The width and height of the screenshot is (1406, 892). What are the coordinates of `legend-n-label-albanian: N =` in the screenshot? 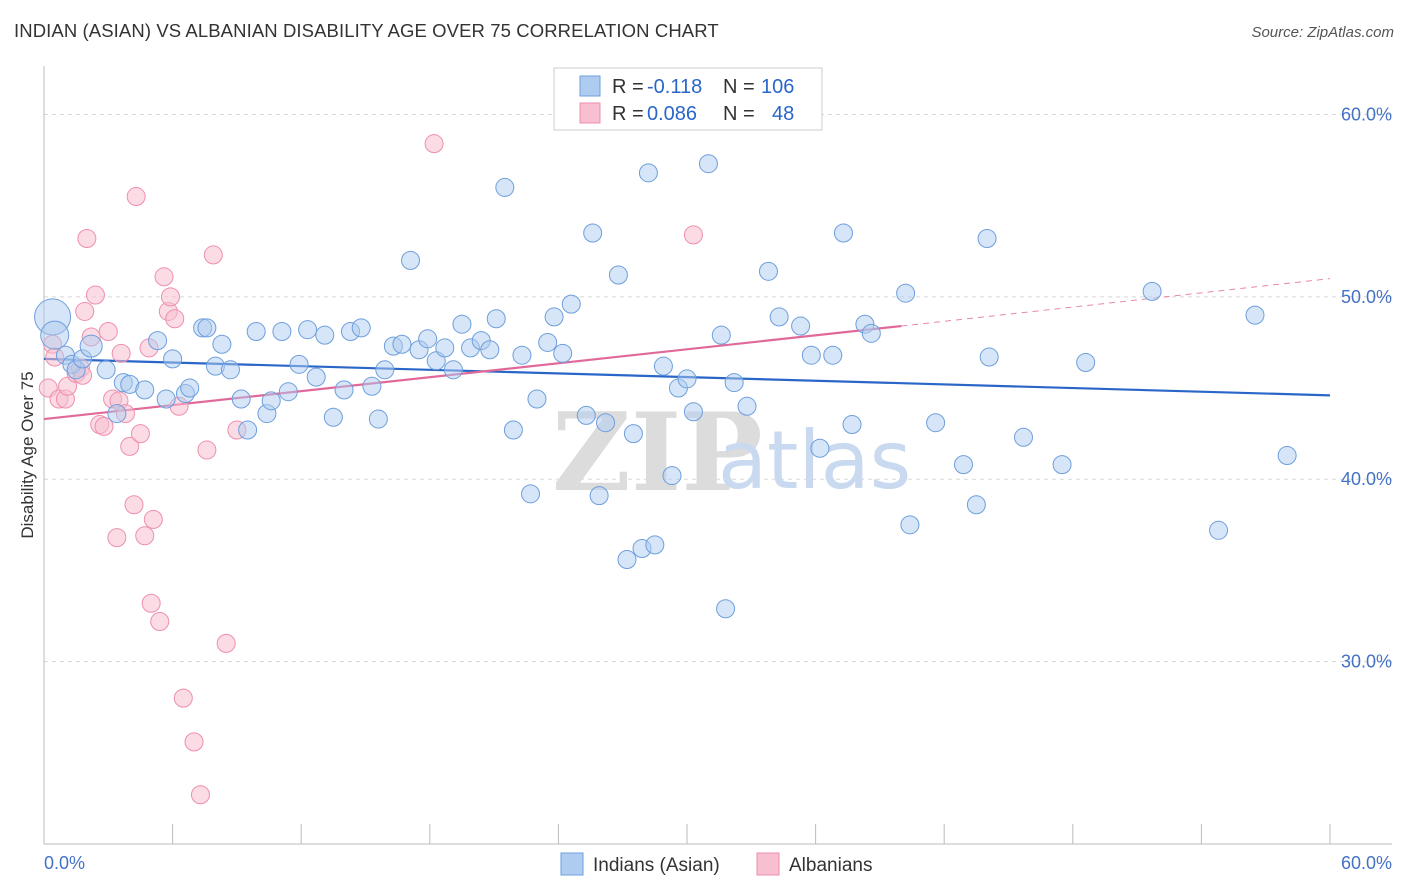 It's located at (739, 114).